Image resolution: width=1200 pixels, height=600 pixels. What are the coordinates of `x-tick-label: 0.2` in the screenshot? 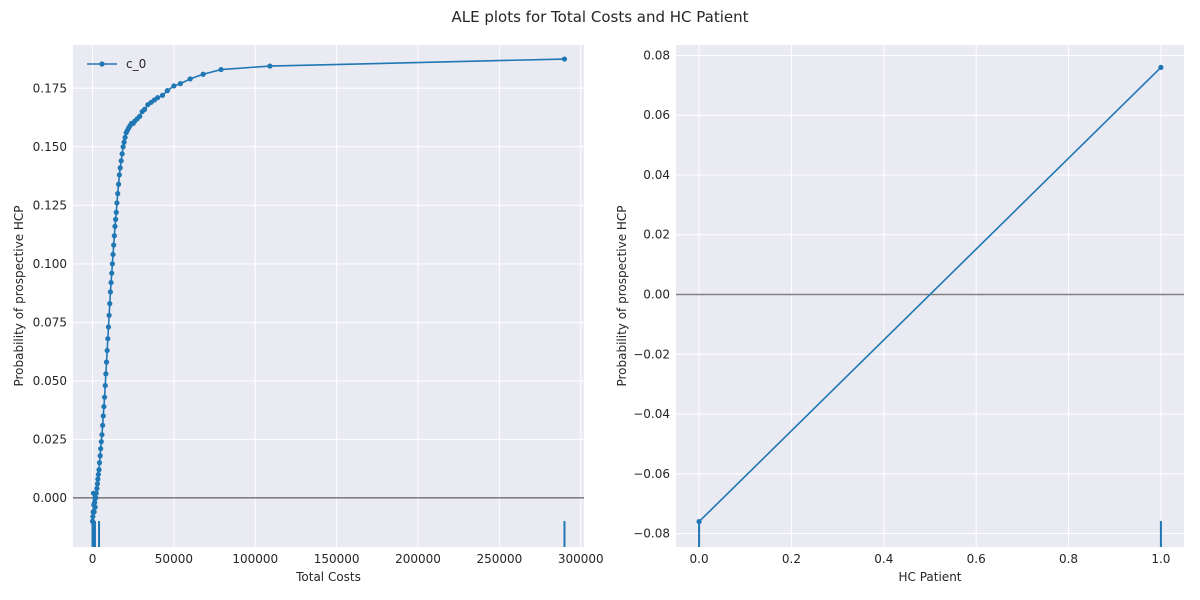 It's located at (791, 559).